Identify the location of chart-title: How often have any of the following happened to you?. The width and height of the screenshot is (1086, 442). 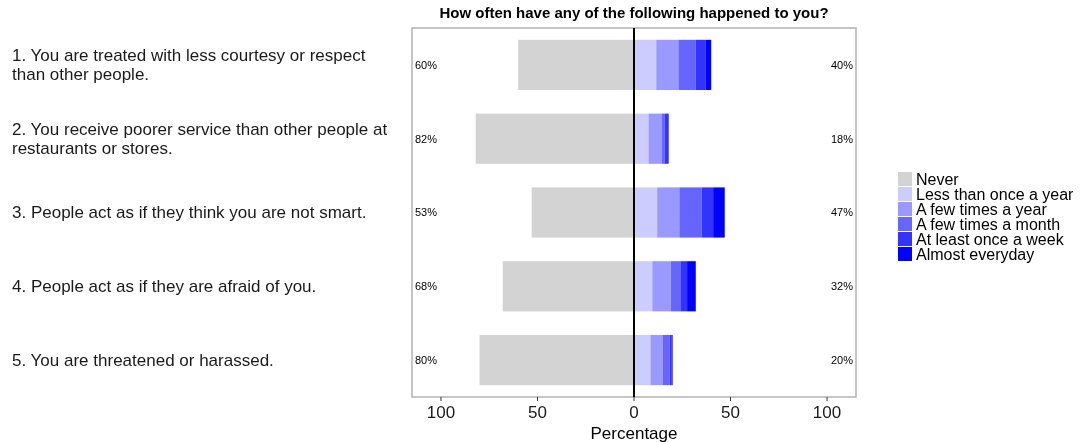
(634, 12).